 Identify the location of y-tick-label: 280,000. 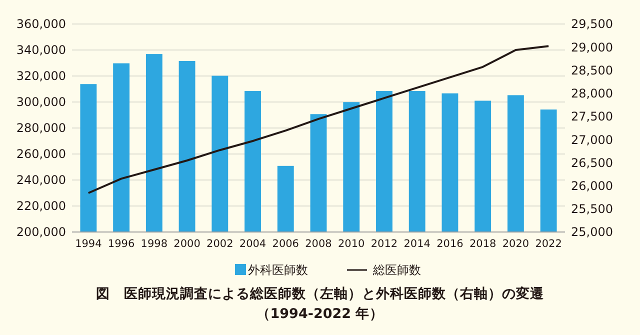
(41, 128).